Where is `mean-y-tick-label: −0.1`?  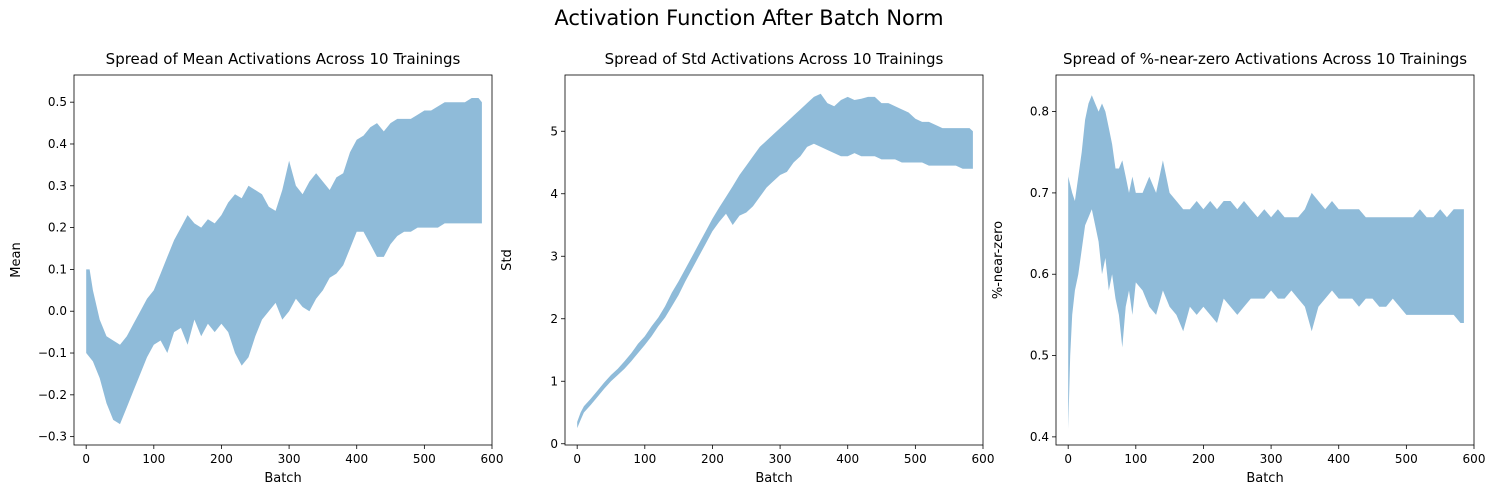 mean-y-tick-label: −0.1 is located at coordinates (52, 353).